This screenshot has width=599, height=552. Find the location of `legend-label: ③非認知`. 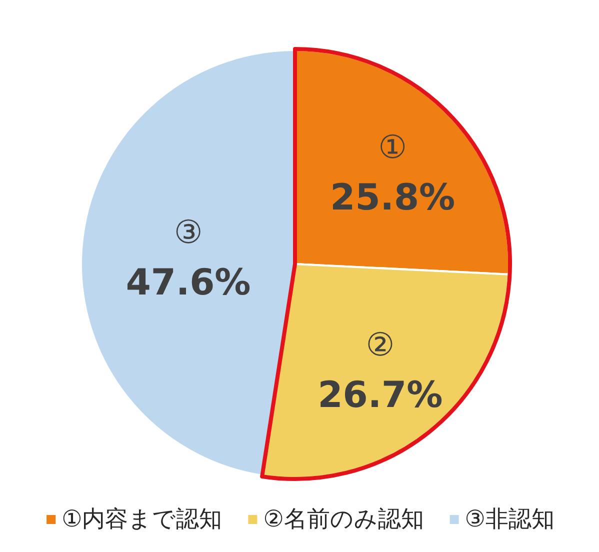

legend-label: ③非認知 is located at coordinates (509, 519).